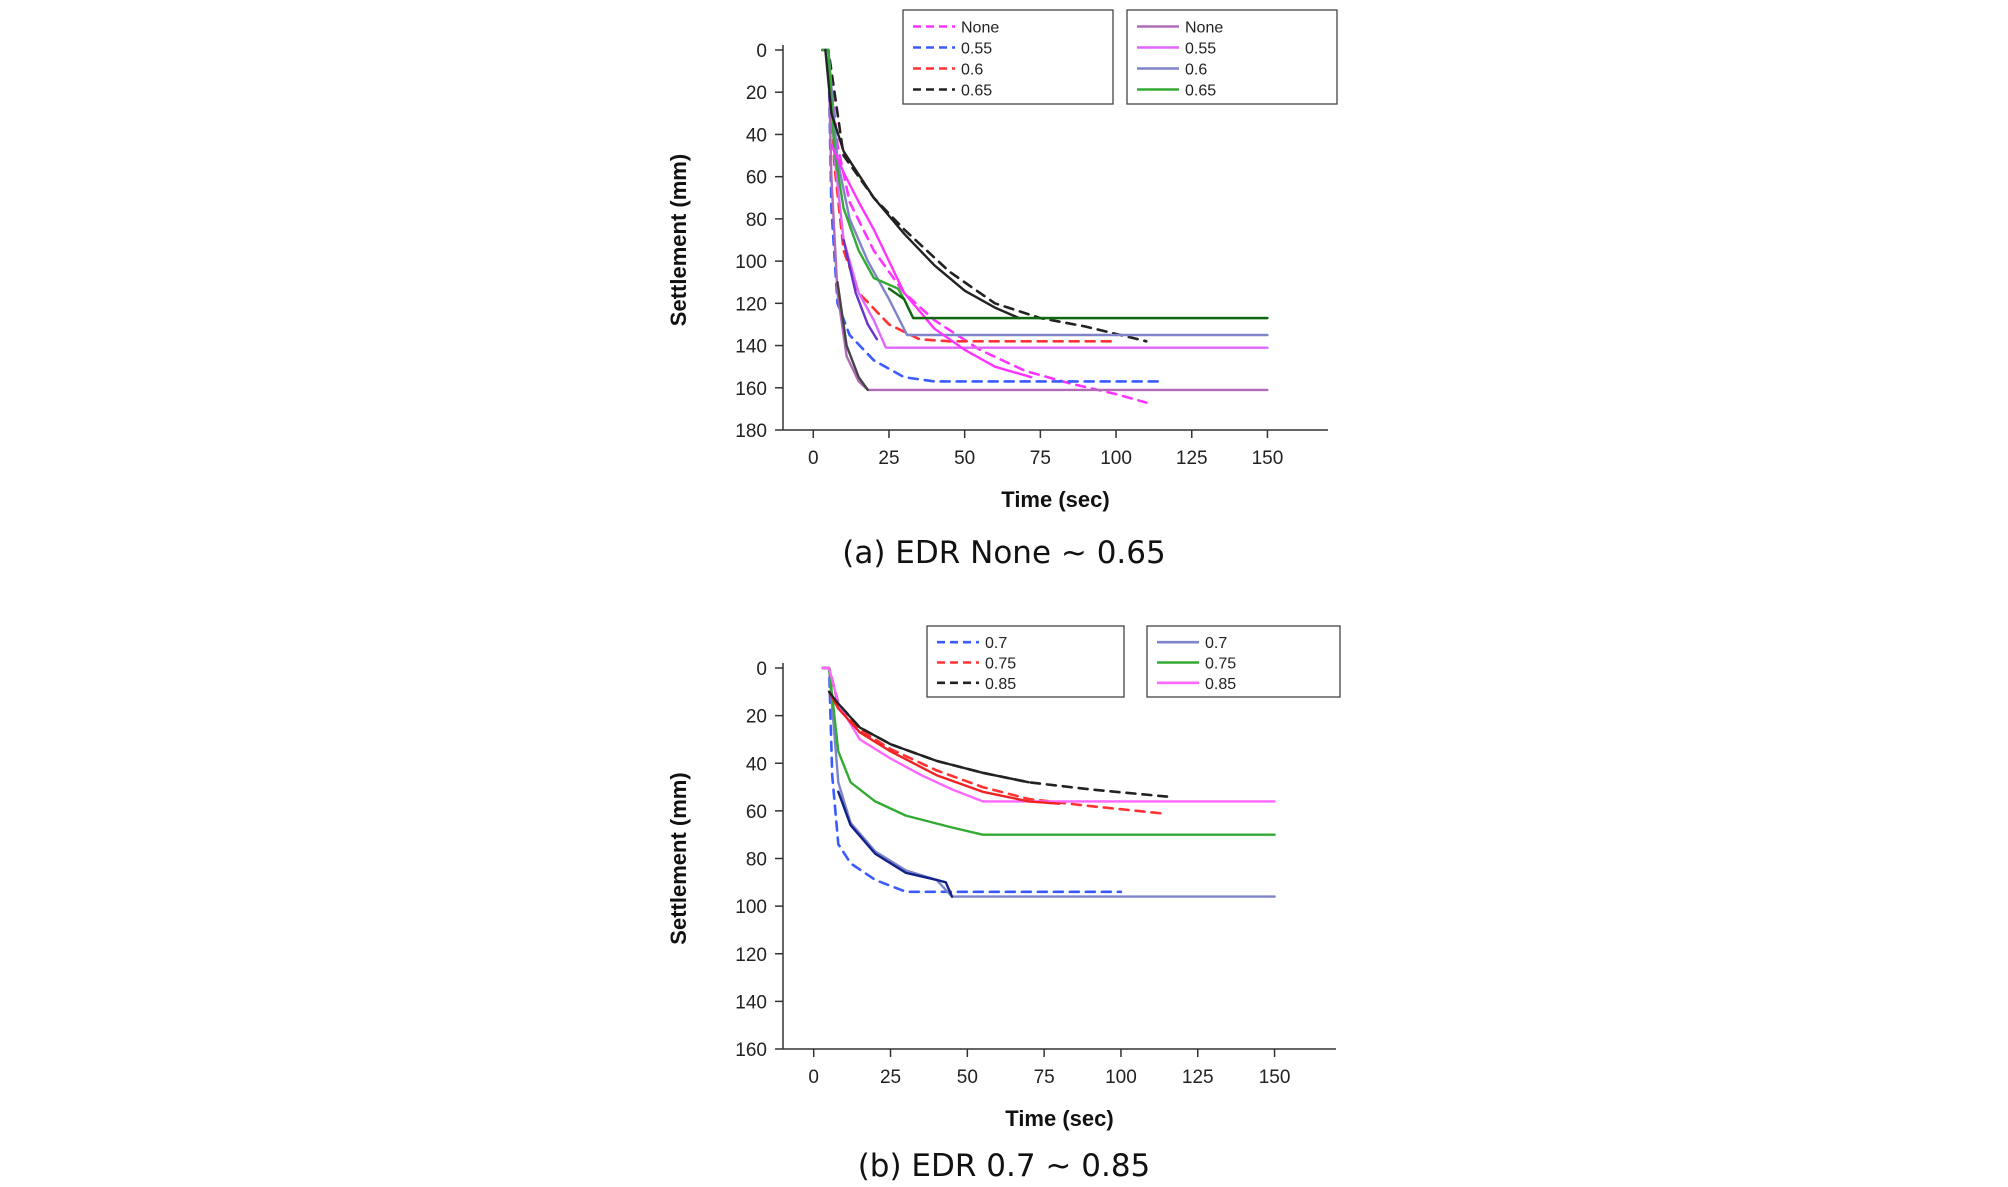 The image size is (2008, 1187). What do you see at coordinates (751, 431) in the screenshot?
I see `y-tick-label: 180` at bounding box center [751, 431].